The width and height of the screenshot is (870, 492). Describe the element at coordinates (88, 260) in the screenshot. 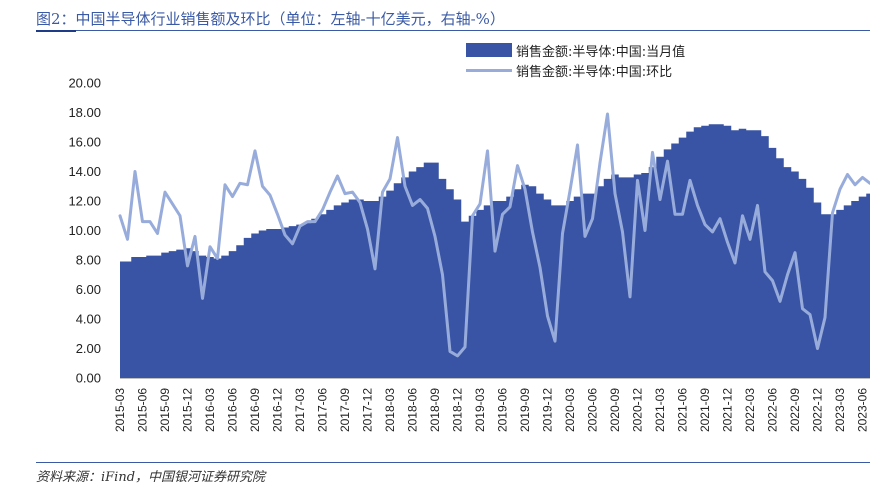

I see `y-tick-label: 8.00` at that location.